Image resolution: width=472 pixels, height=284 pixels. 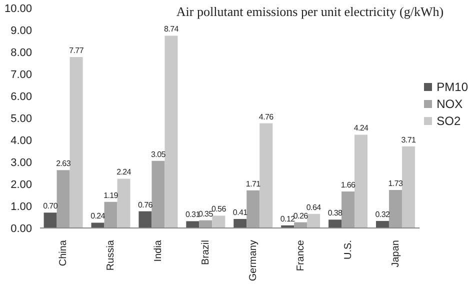 I want to click on data-label: 3.71, so click(x=409, y=139).